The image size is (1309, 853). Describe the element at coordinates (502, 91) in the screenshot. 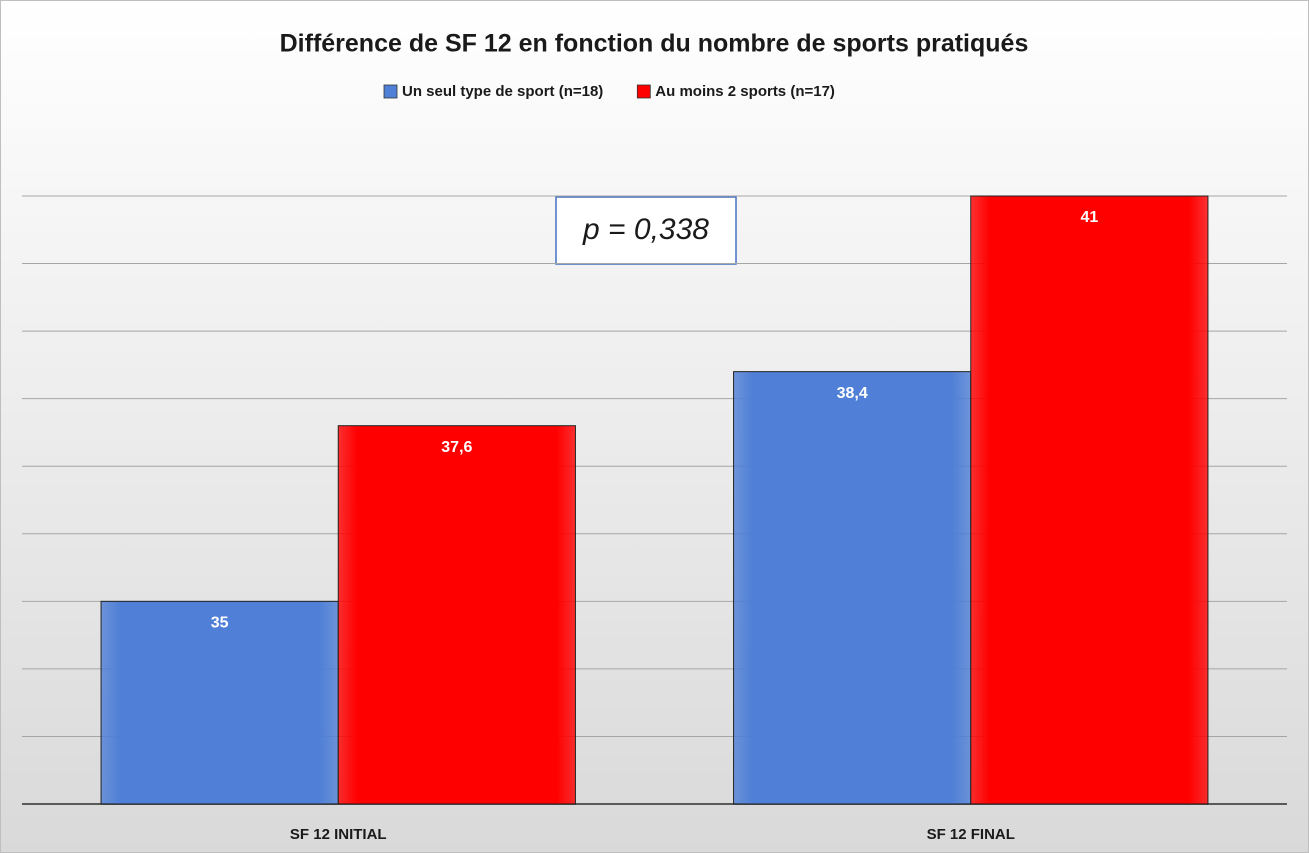

I see `legend-label: Un seul type de sport (n=18)` at that location.